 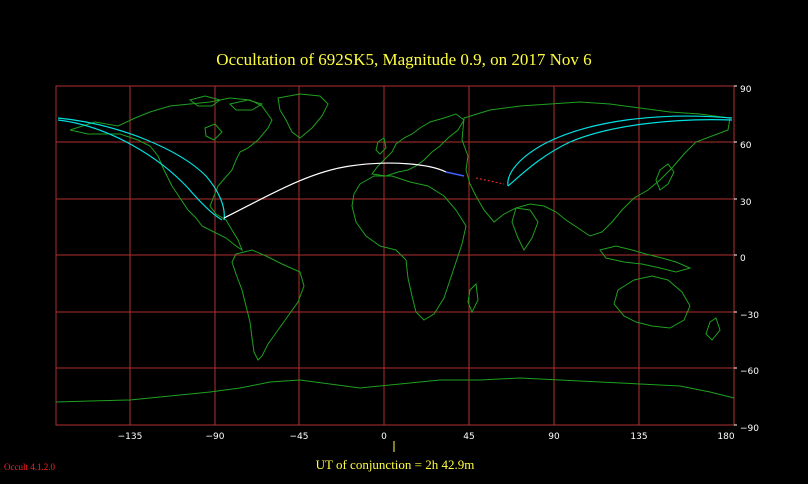 What do you see at coordinates (303, 116) in the screenshot?
I see `coast-greenland` at bounding box center [303, 116].